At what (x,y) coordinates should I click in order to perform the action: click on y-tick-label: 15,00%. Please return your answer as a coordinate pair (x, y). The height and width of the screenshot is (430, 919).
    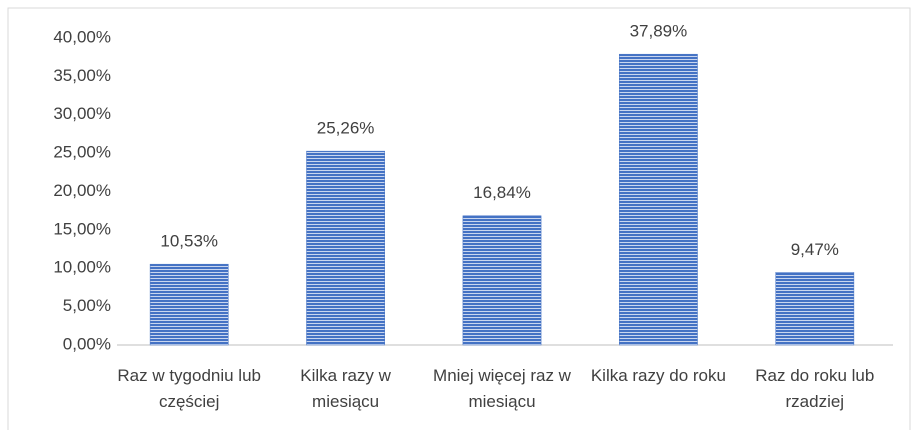
    Looking at the image, I should click on (82, 228).